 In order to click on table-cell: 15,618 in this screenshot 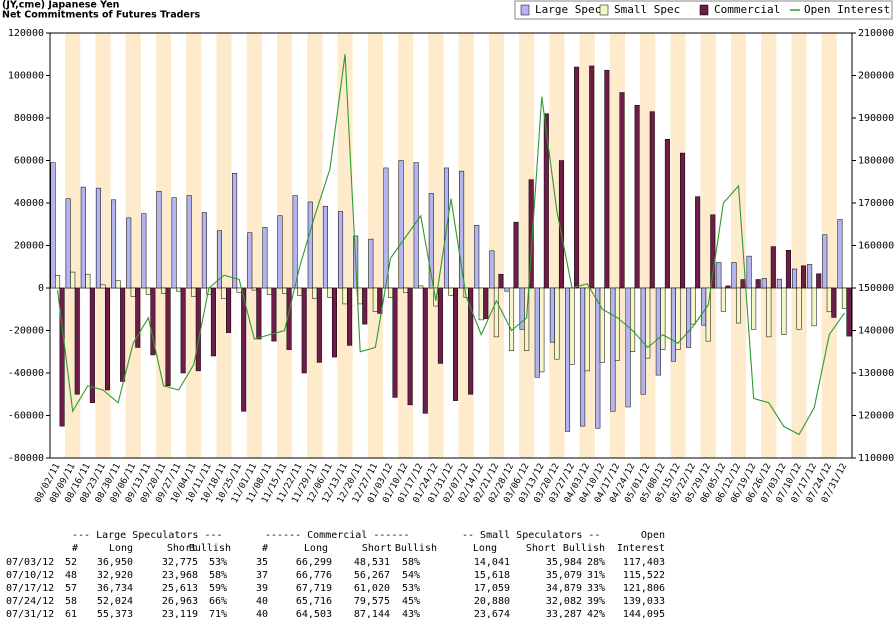, I will do `click(492, 575)`.